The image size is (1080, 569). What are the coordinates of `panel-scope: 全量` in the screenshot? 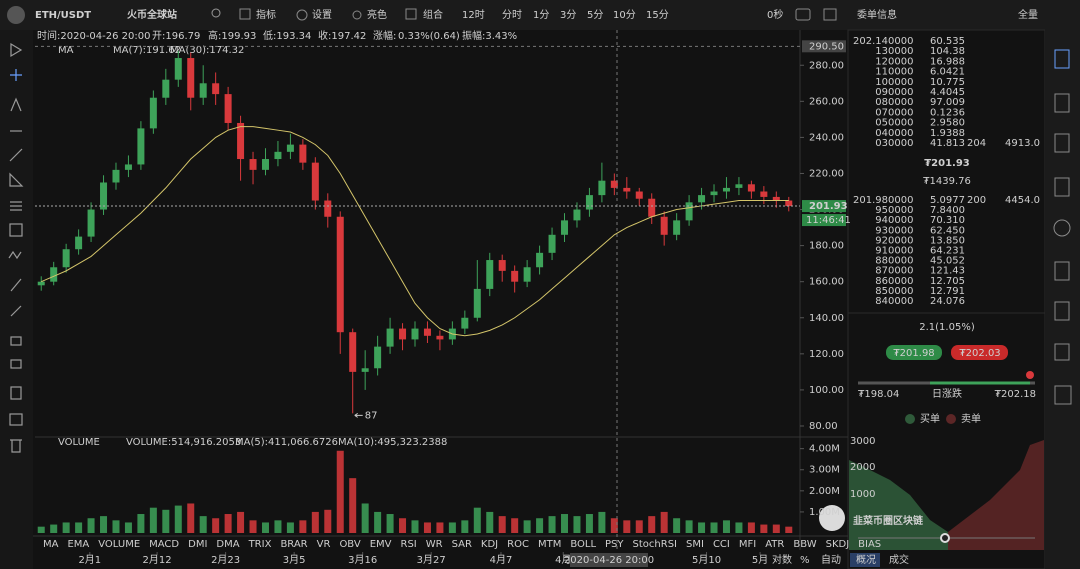 It's located at (1028, 14).